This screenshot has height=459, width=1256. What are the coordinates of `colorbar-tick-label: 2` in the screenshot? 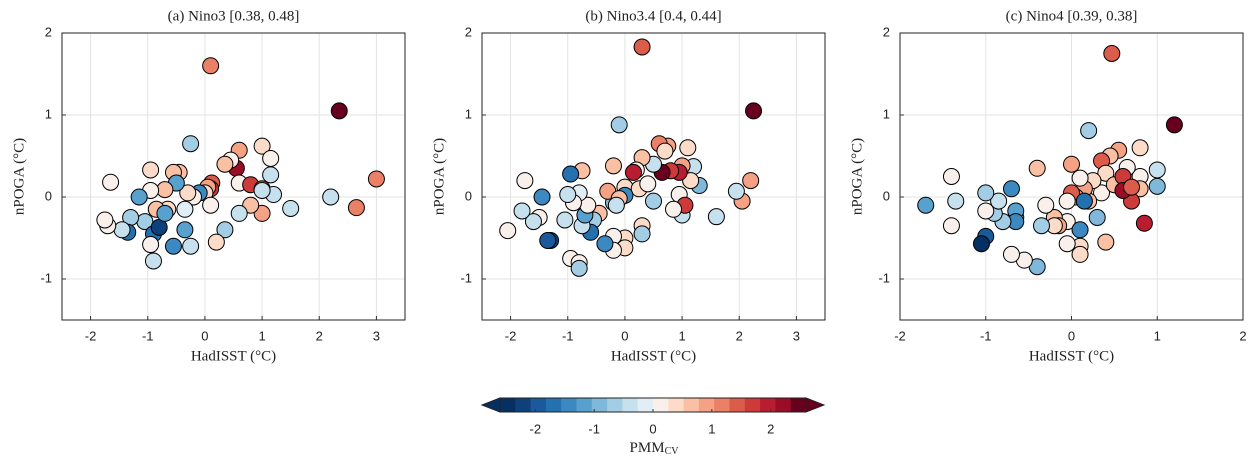 It's located at (770, 428).